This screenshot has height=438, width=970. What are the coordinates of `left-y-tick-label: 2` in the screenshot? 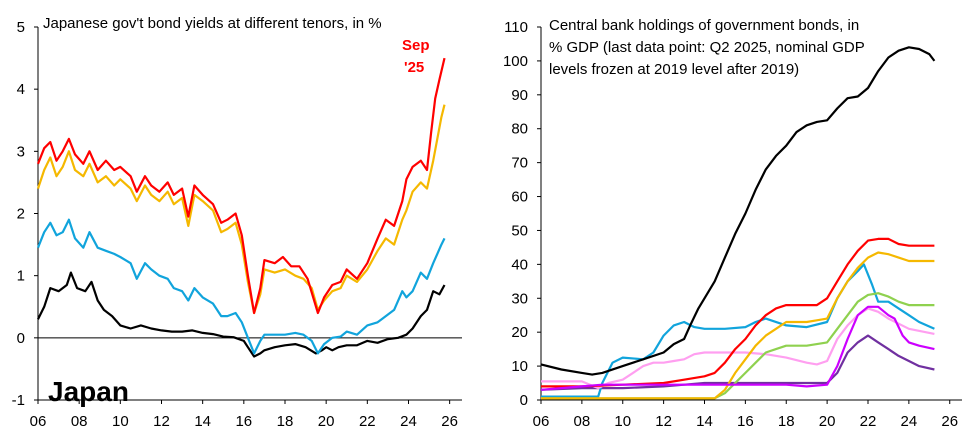 It's located at (21, 214).